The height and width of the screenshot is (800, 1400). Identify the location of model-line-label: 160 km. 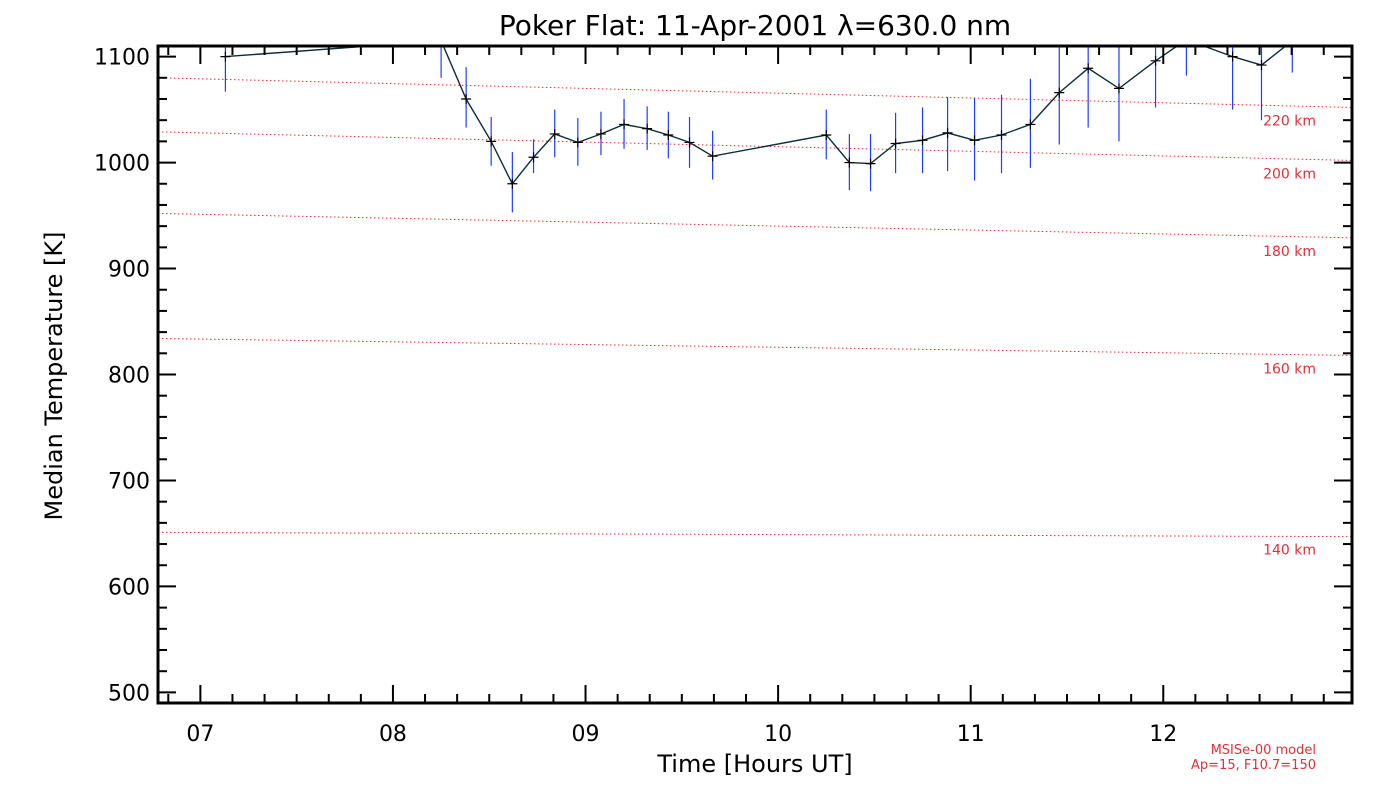
(1289, 369).